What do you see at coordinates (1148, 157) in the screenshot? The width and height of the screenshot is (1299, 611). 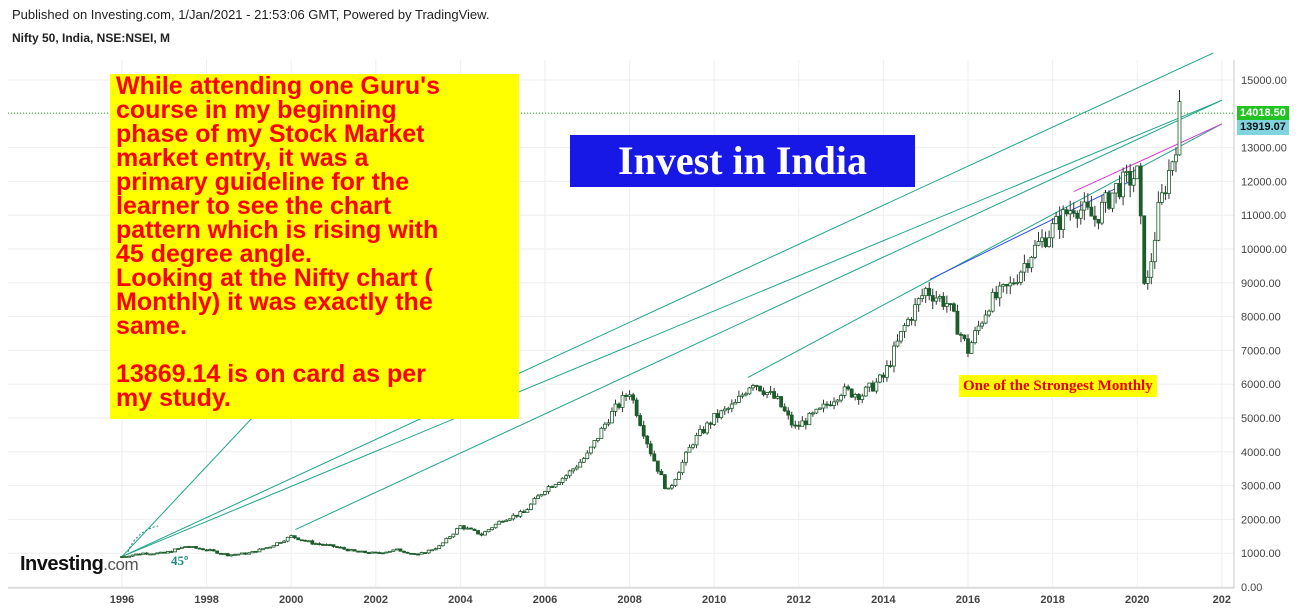 I see `trendline` at bounding box center [1148, 157].